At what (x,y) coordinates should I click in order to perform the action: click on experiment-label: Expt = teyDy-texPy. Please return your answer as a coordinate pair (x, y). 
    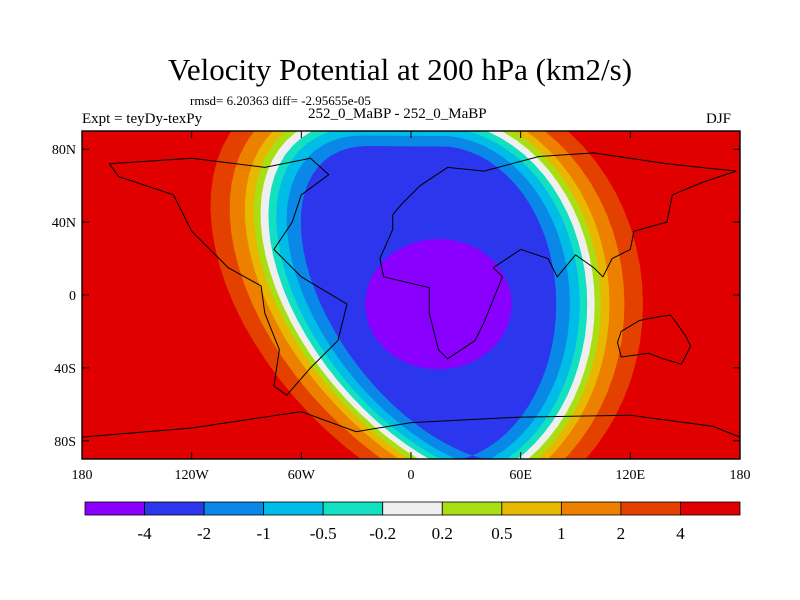
    Looking at the image, I should click on (142, 119).